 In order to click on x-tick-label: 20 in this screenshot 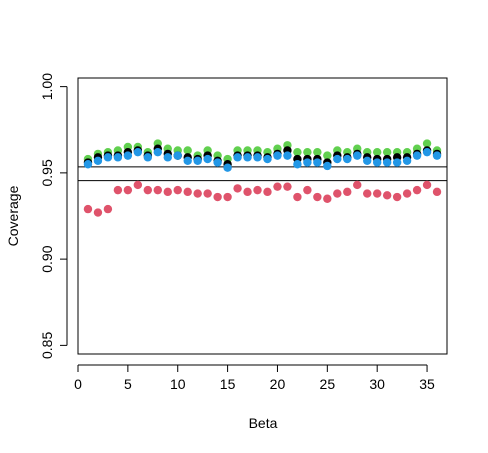, I will do `click(278, 384)`.